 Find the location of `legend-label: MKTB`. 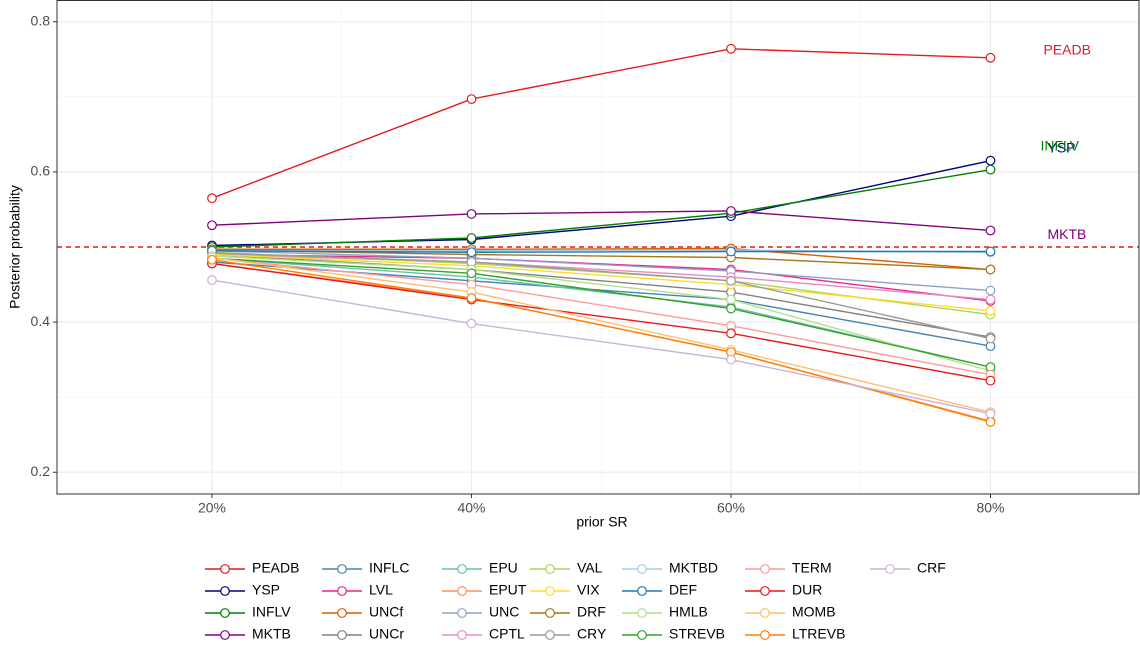

legend-label: MKTB is located at coordinates (271, 634).